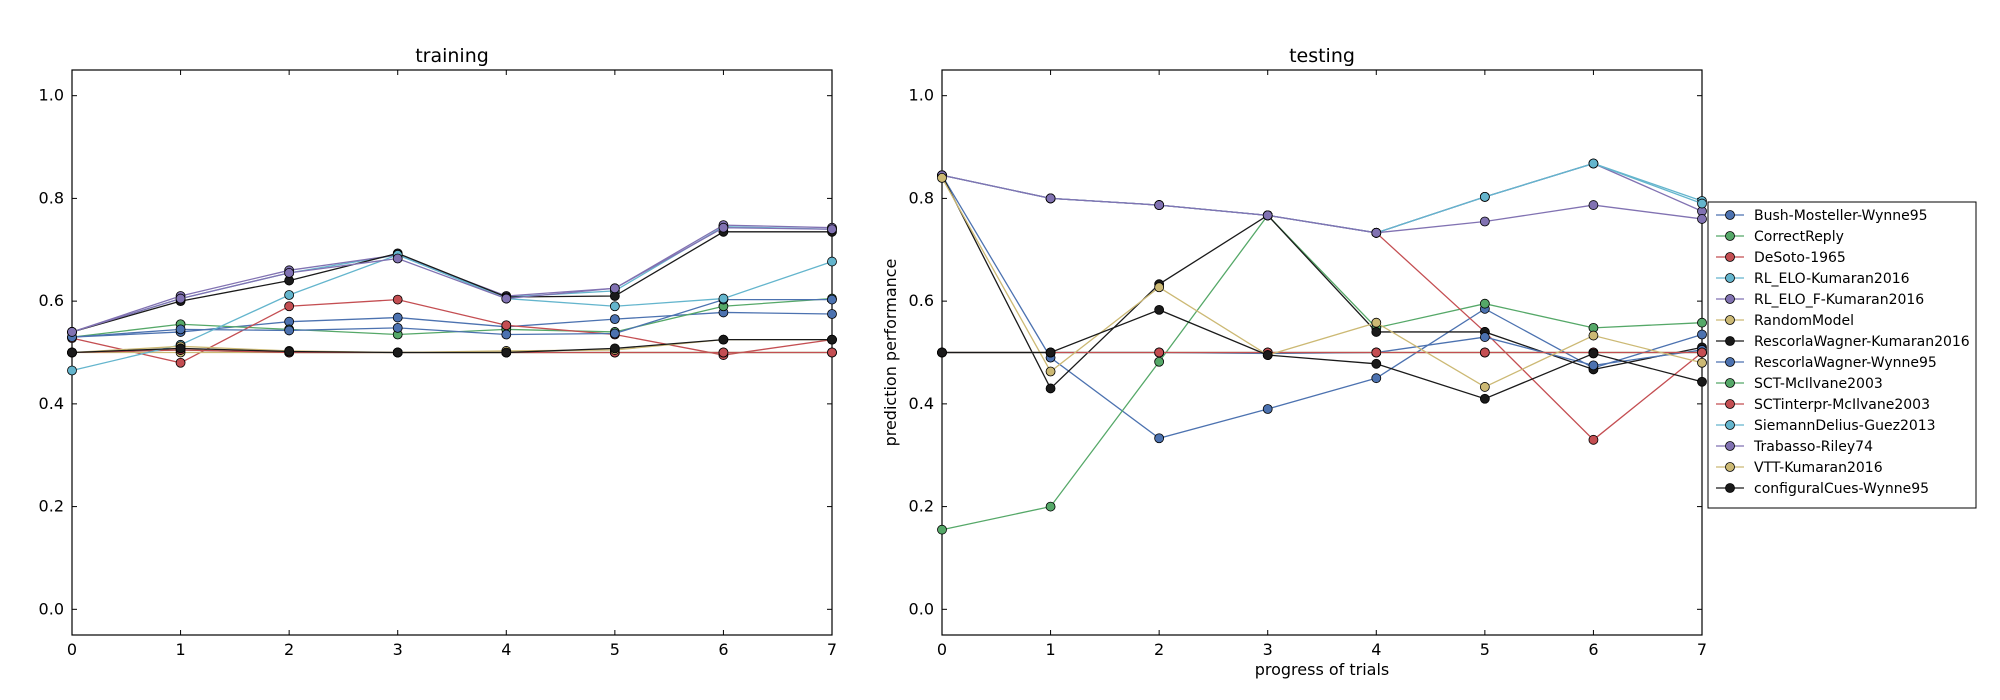 The height and width of the screenshot is (700, 2000). What do you see at coordinates (615, 649) in the screenshot?
I see `training-x-tick-label: 5` at bounding box center [615, 649].